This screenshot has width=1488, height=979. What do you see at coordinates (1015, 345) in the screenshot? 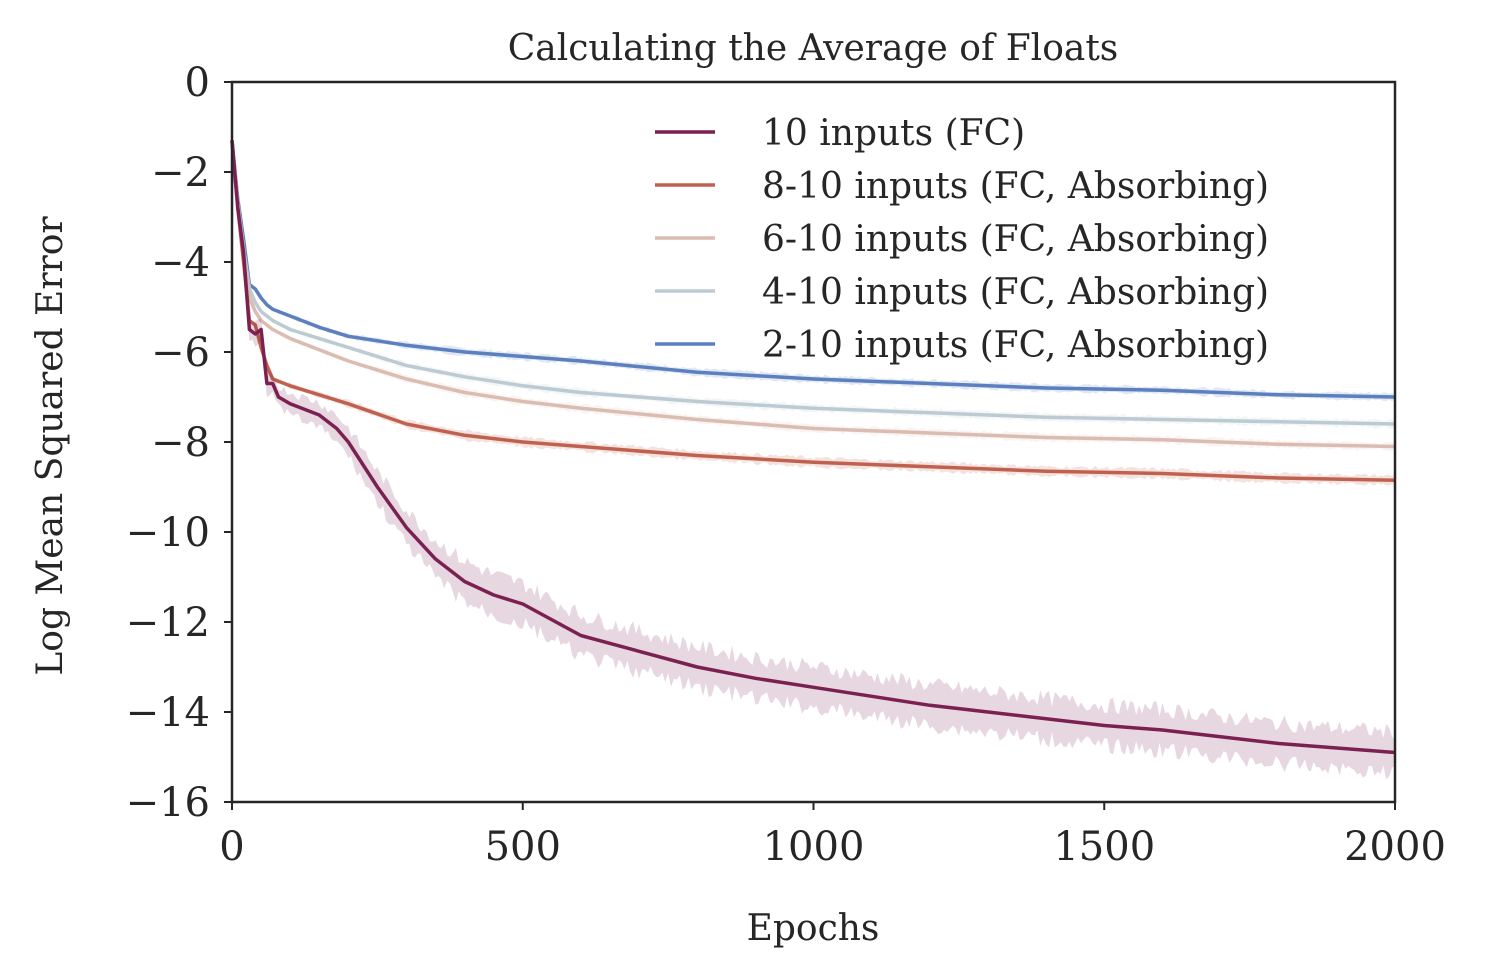
I see `legend-label-5: 2-10 inputs (FC, Absorbing)` at bounding box center [1015, 345].